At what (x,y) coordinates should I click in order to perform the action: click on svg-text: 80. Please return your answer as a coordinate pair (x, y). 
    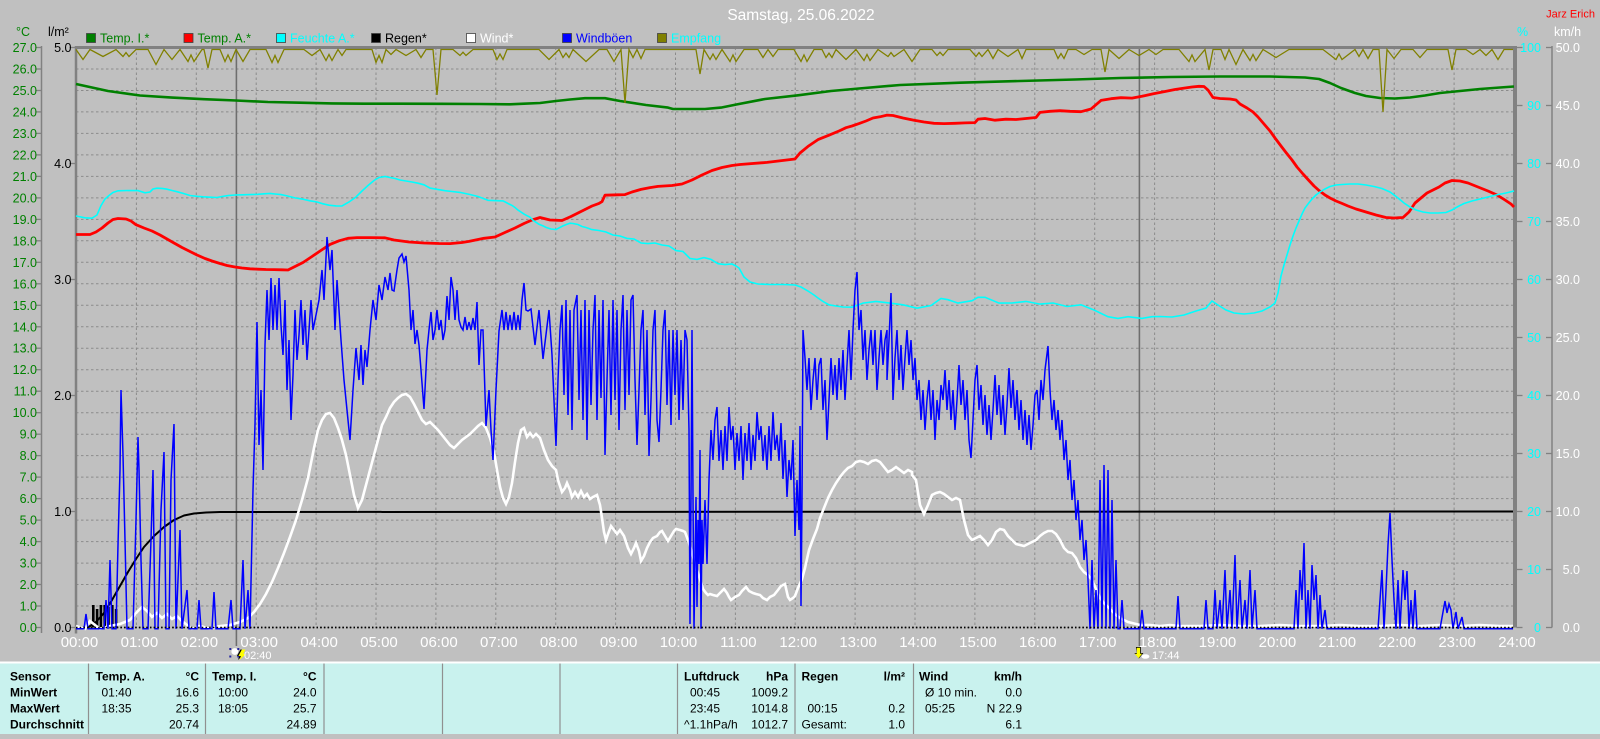
    Looking at the image, I should click on (1534, 164).